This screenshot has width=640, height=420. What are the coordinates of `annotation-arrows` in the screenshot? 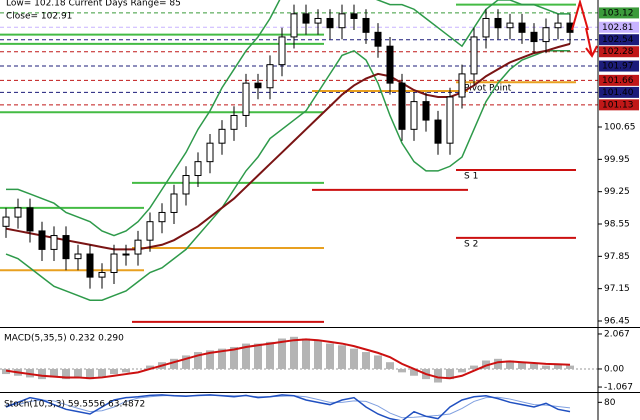 It's located at (584, 29).